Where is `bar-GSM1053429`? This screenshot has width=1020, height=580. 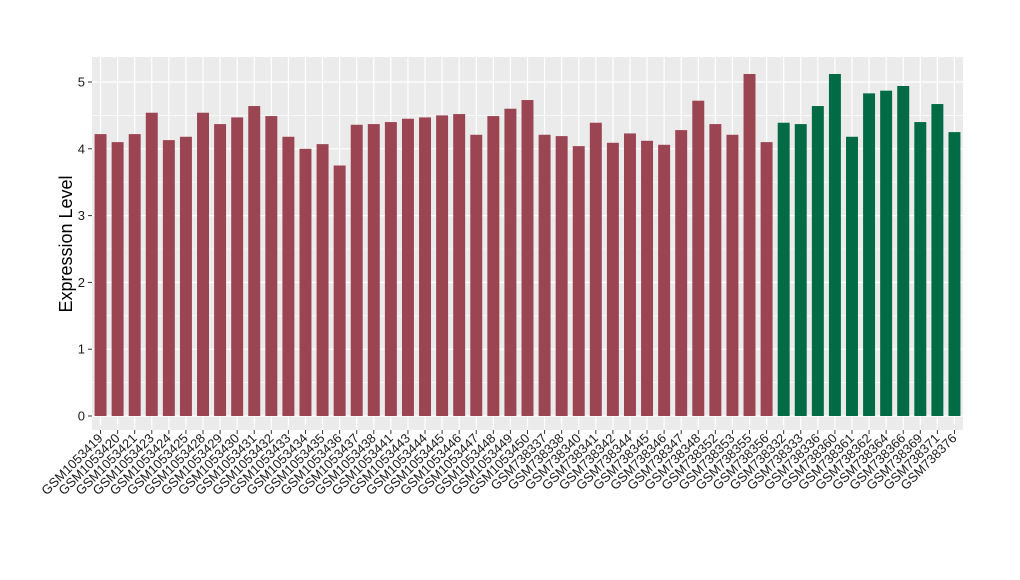 bar-GSM1053429 is located at coordinates (220, 270).